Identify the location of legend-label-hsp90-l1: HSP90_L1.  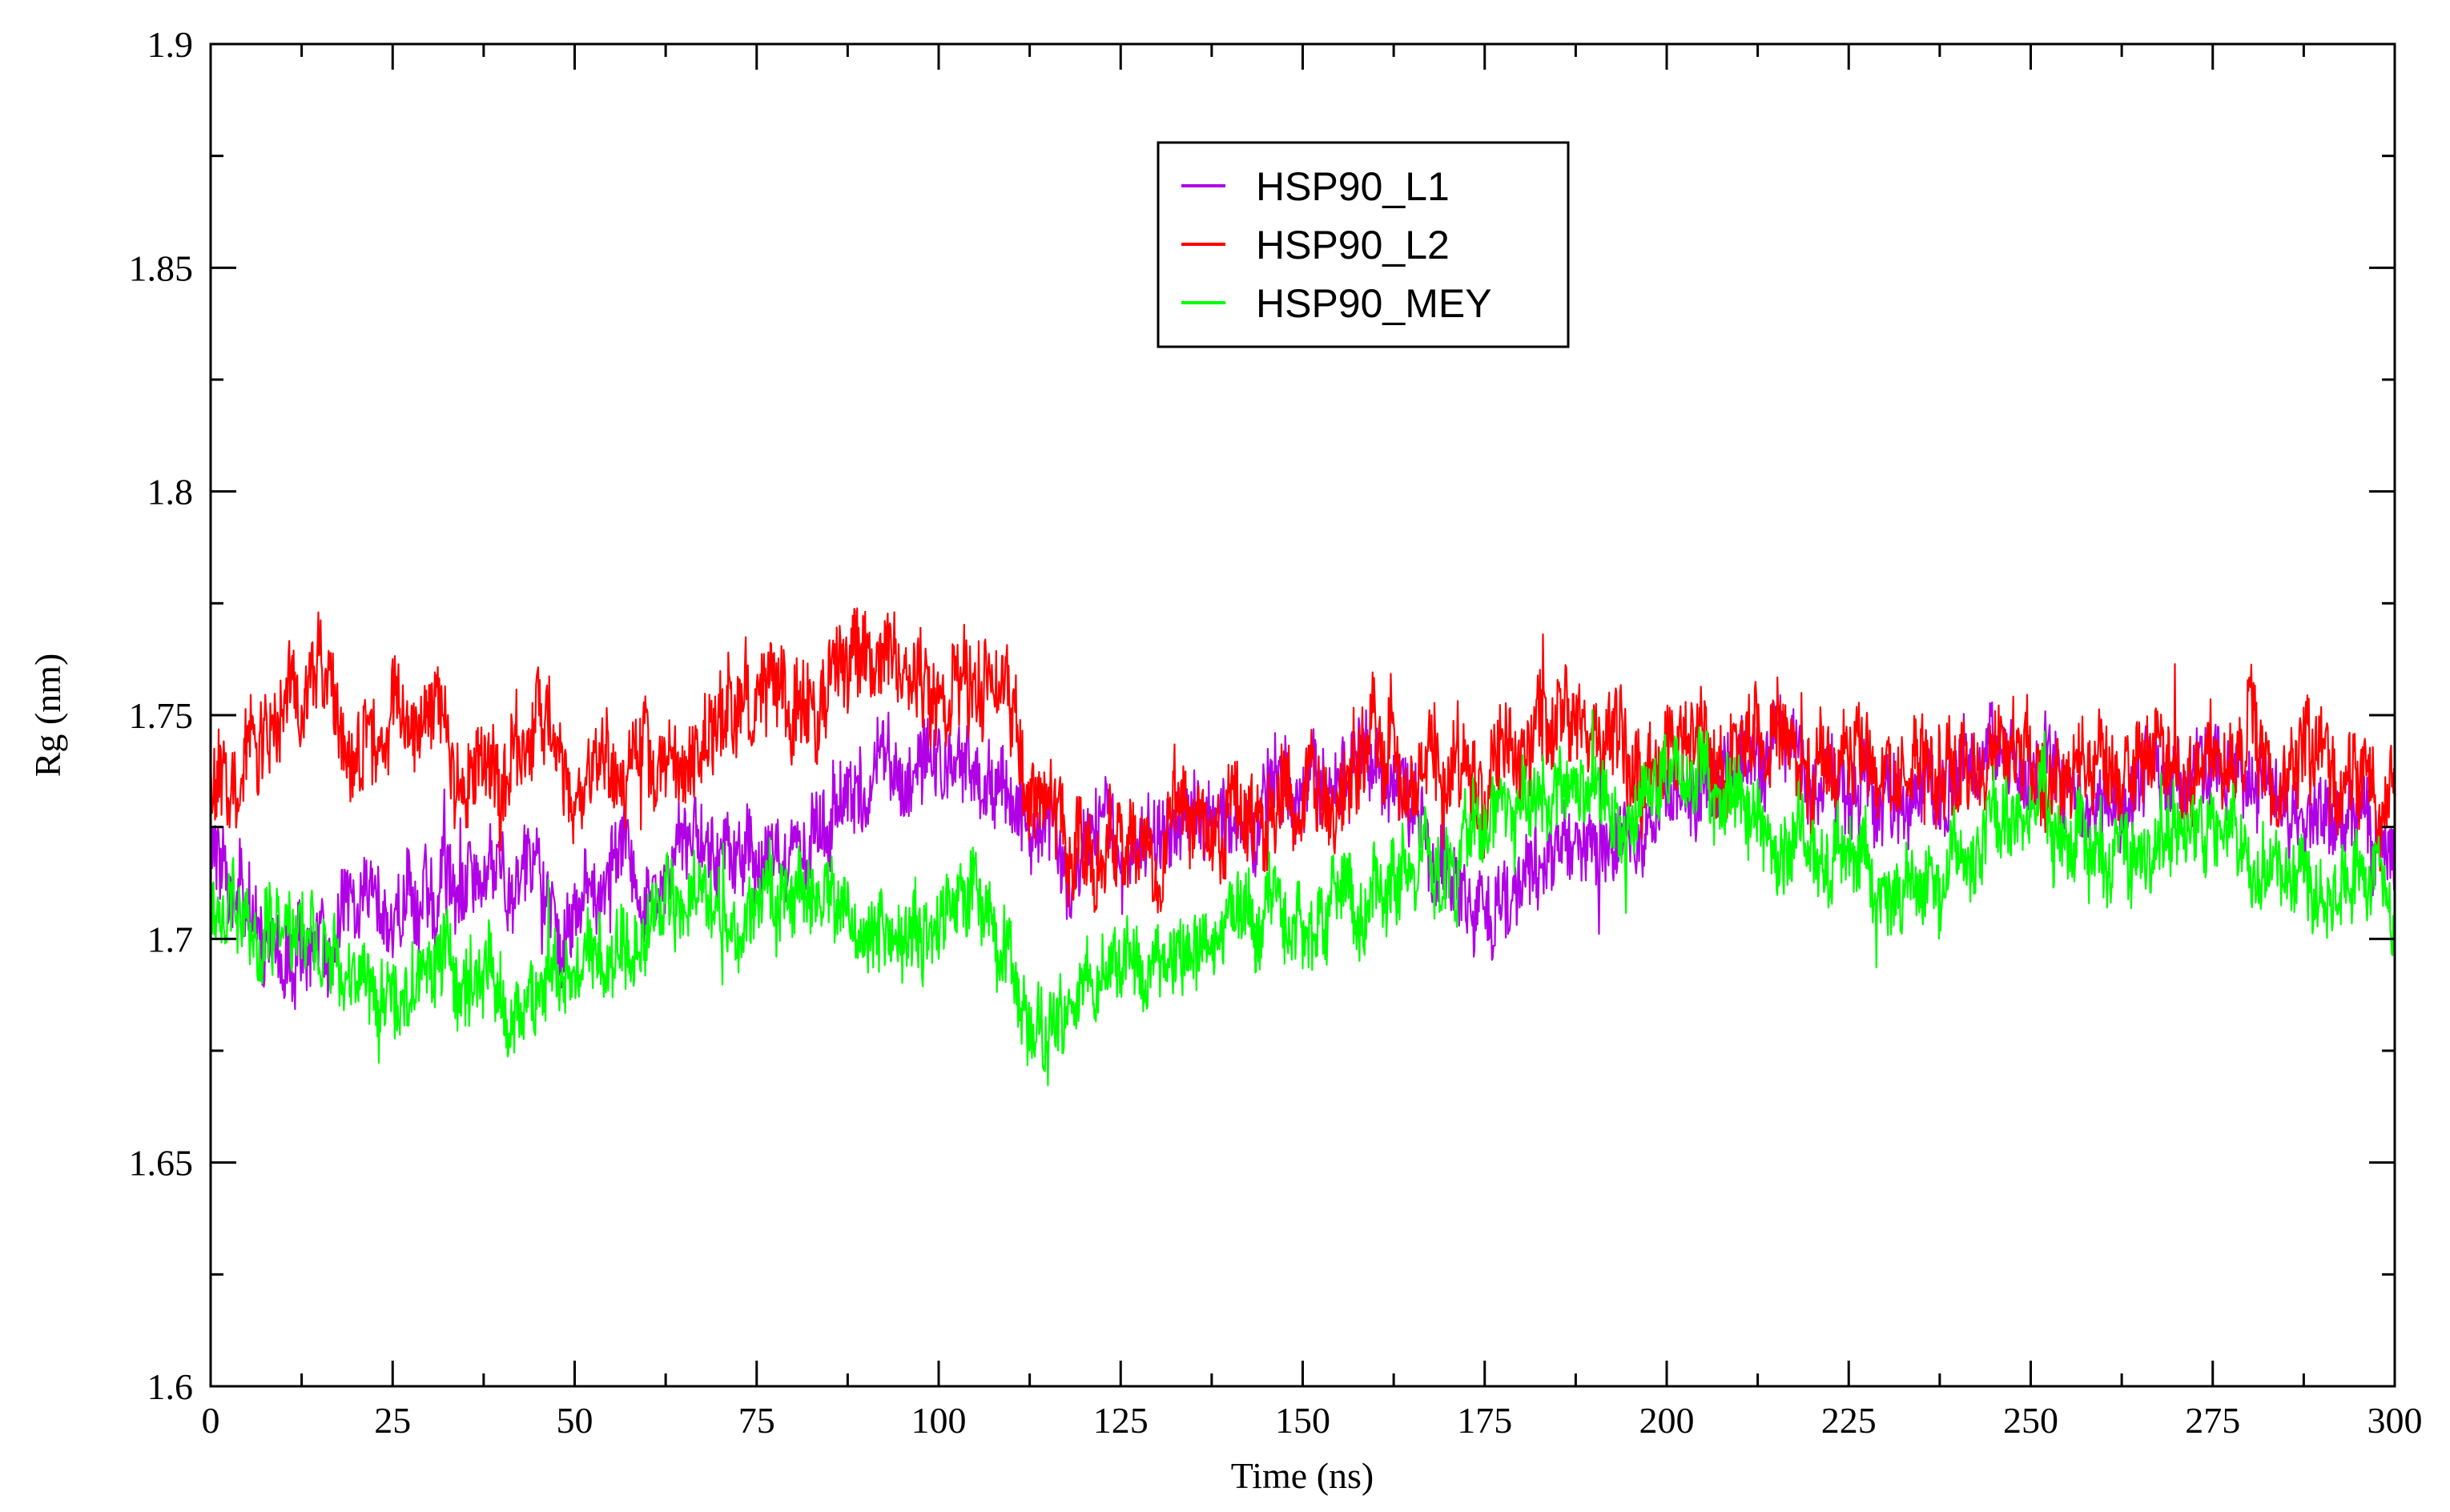
(1353, 186).